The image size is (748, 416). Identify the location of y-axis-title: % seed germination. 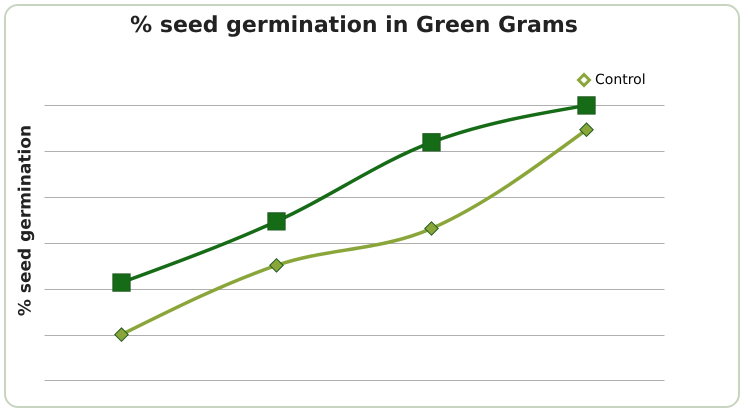
(26, 220).